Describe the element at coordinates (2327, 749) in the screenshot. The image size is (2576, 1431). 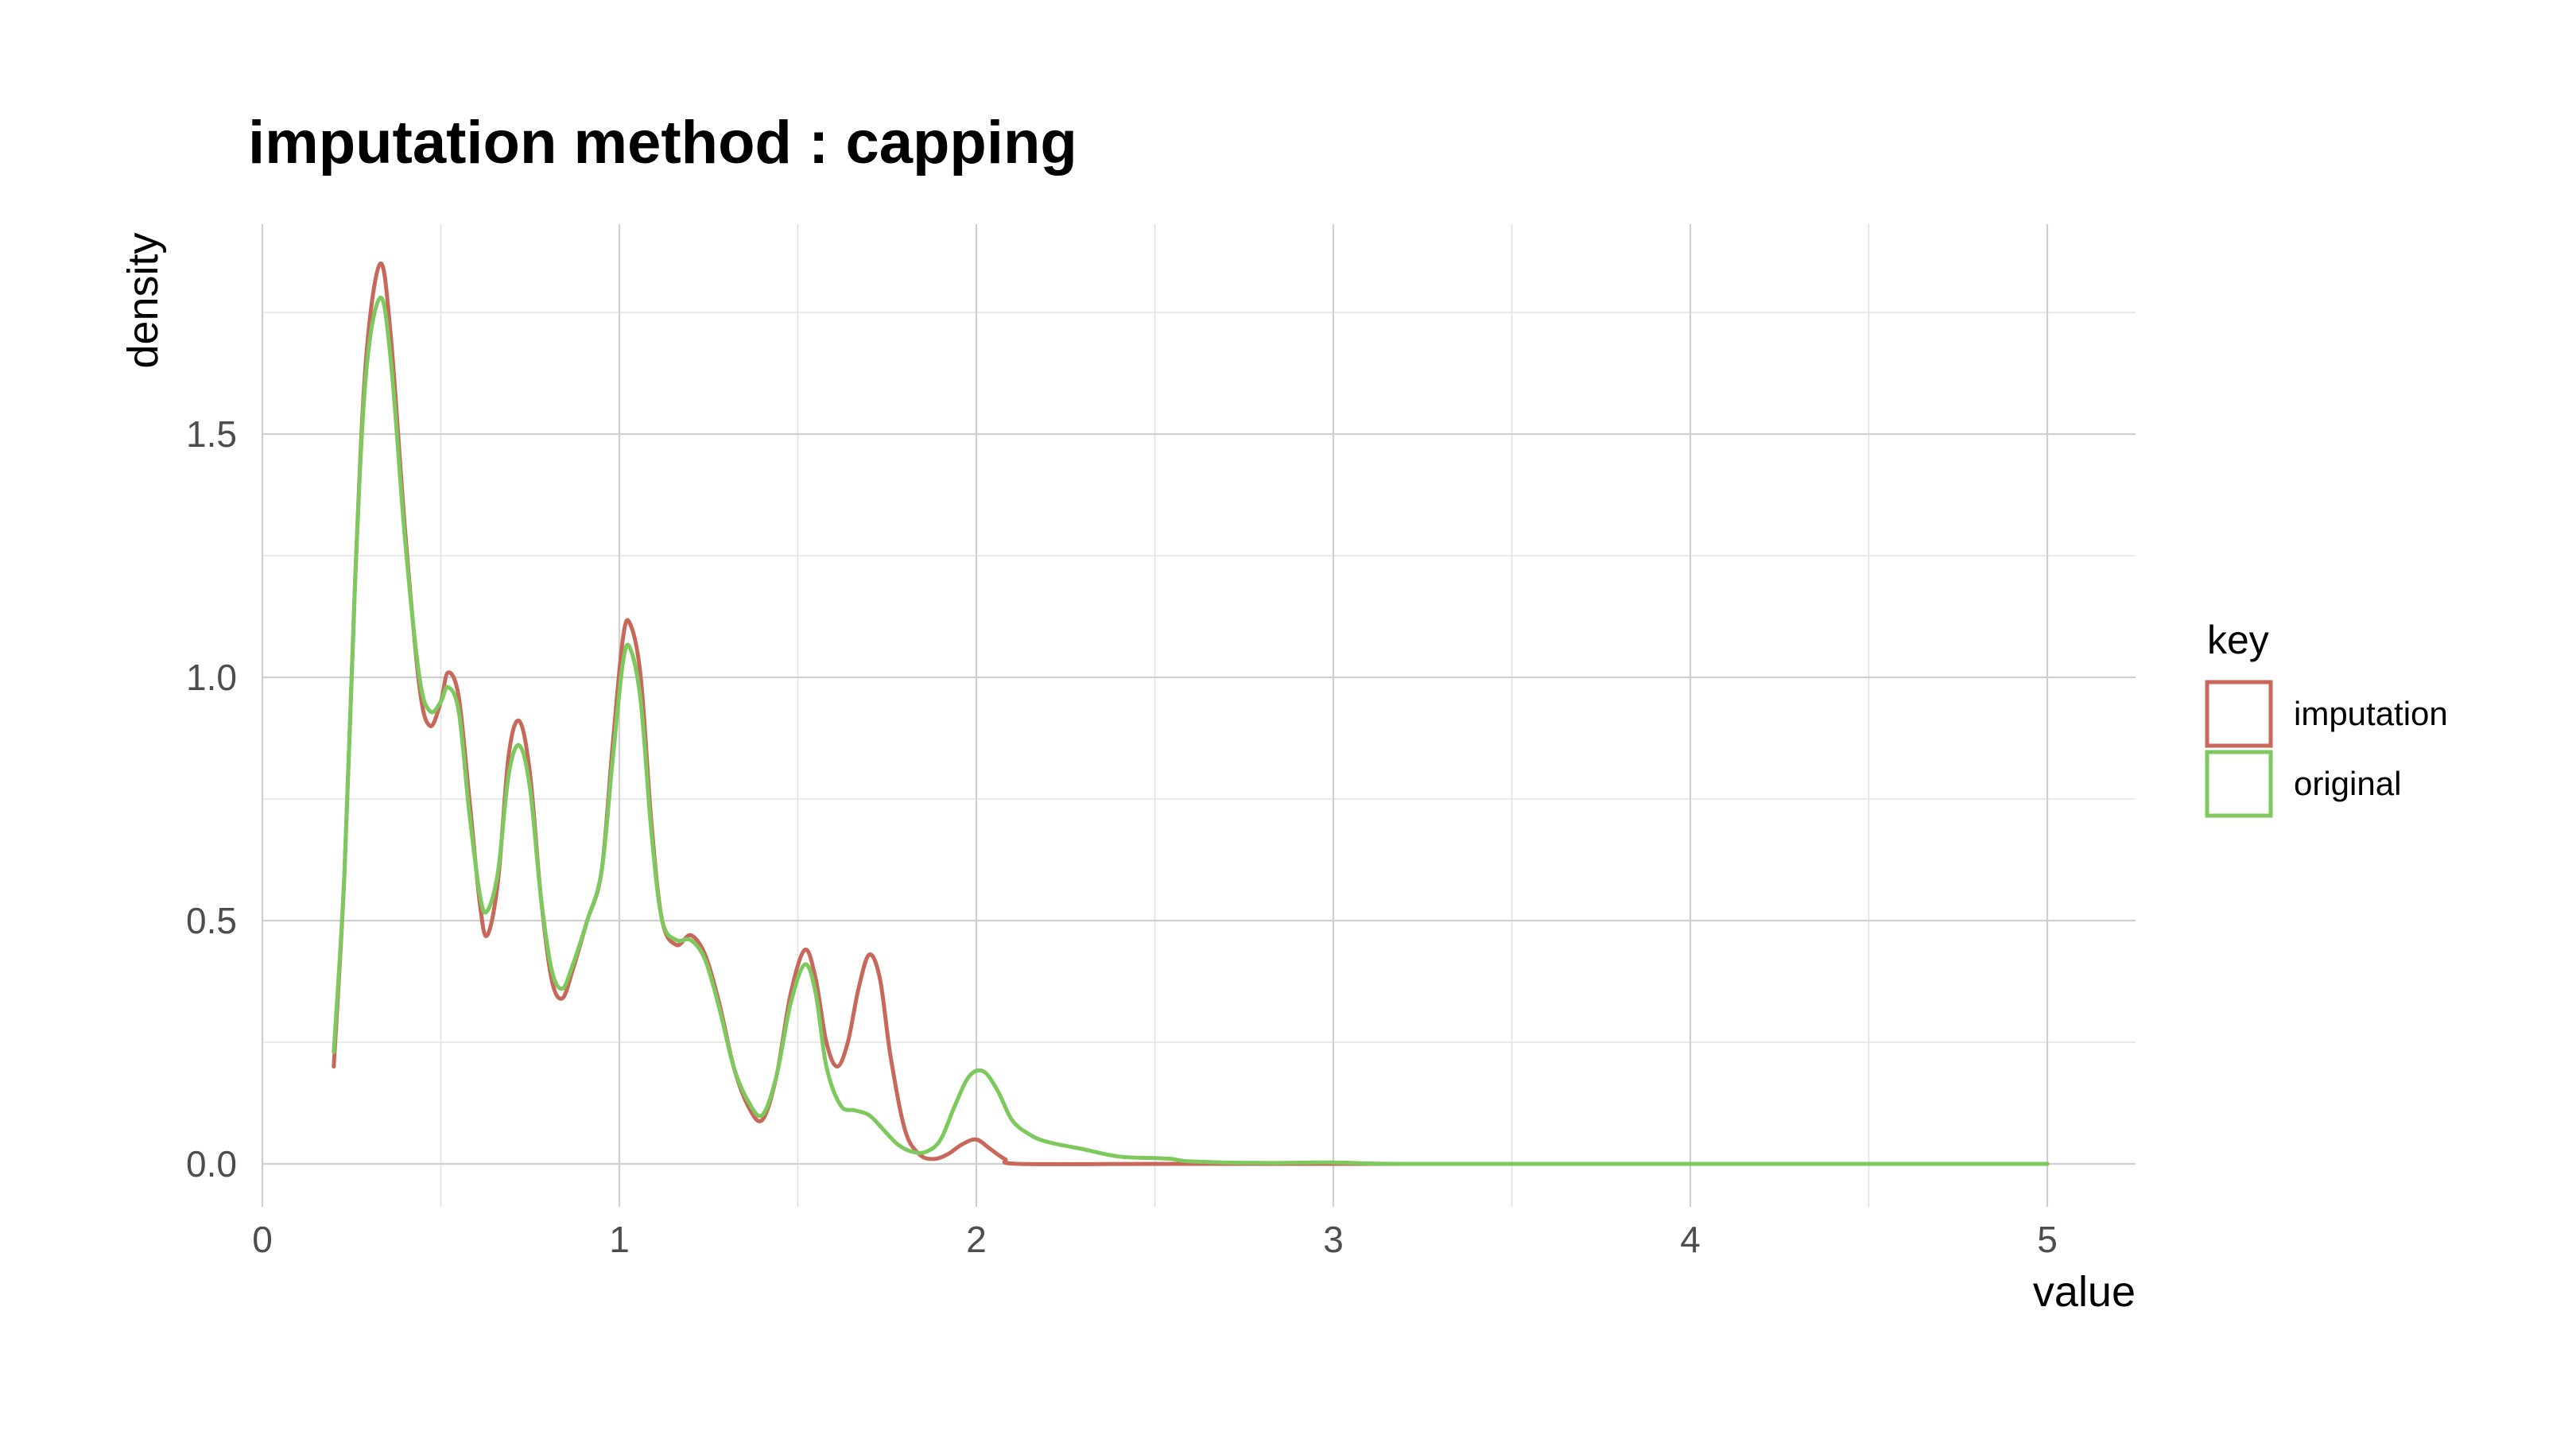
I see `legend-items: imputation original` at that location.